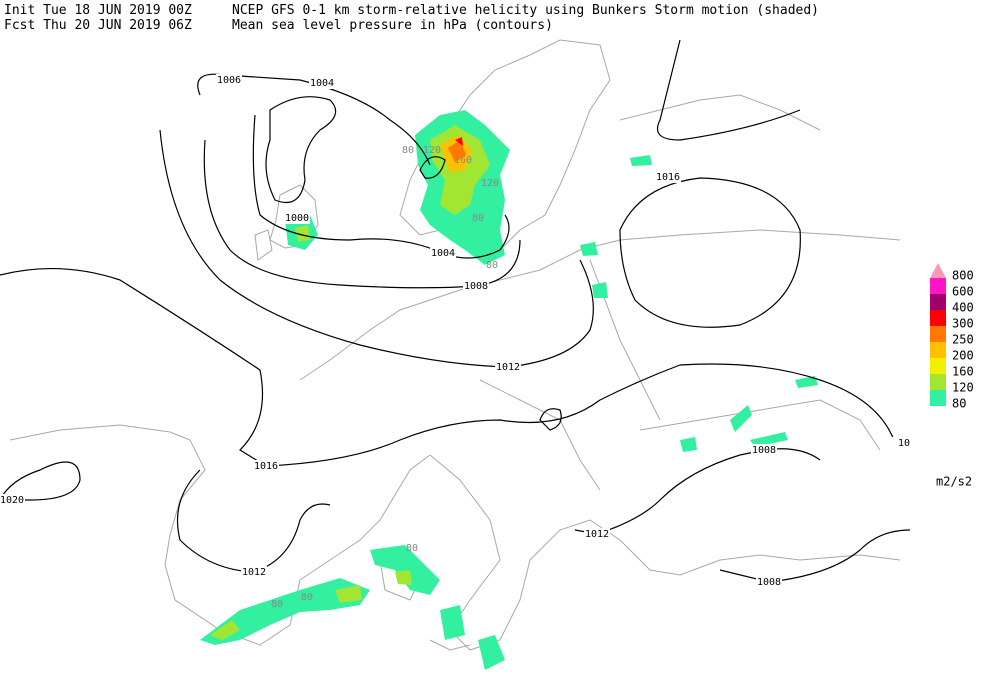 The width and height of the screenshot is (1000, 680). I want to click on legend-label: 300, so click(963, 324).